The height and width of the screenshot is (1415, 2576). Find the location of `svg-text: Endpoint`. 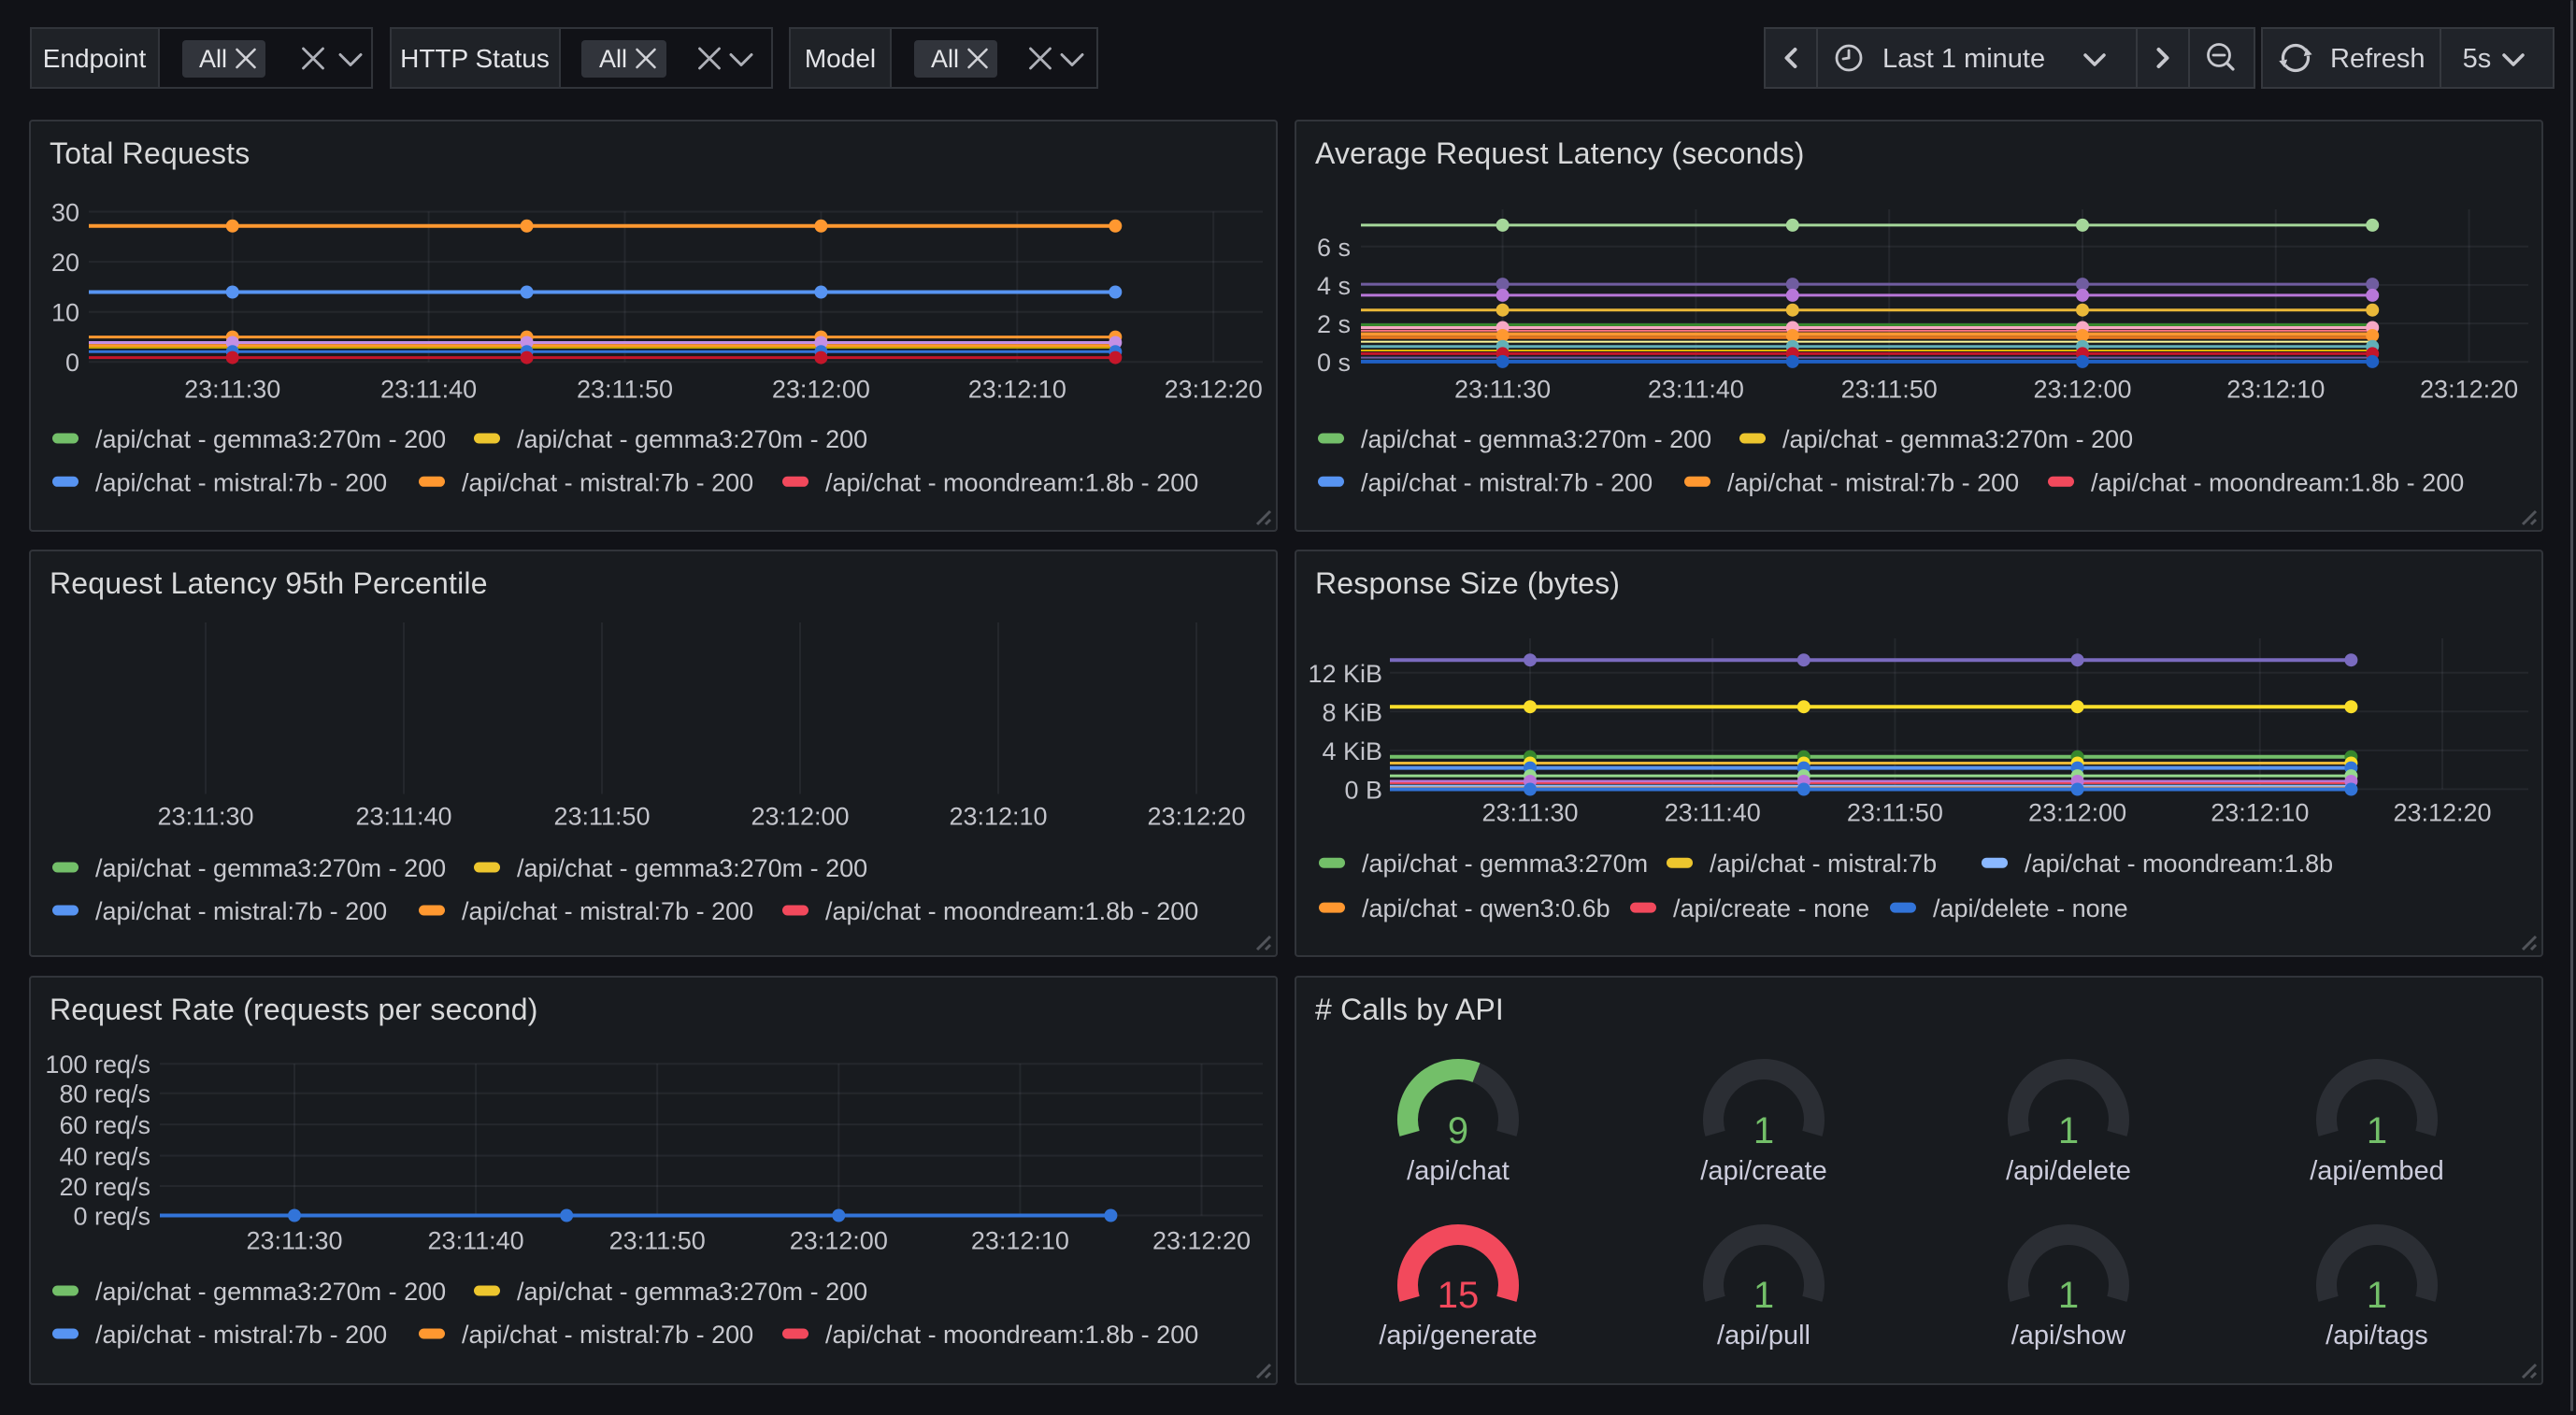

svg-text: Endpoint is located at coordinates (95, 59).